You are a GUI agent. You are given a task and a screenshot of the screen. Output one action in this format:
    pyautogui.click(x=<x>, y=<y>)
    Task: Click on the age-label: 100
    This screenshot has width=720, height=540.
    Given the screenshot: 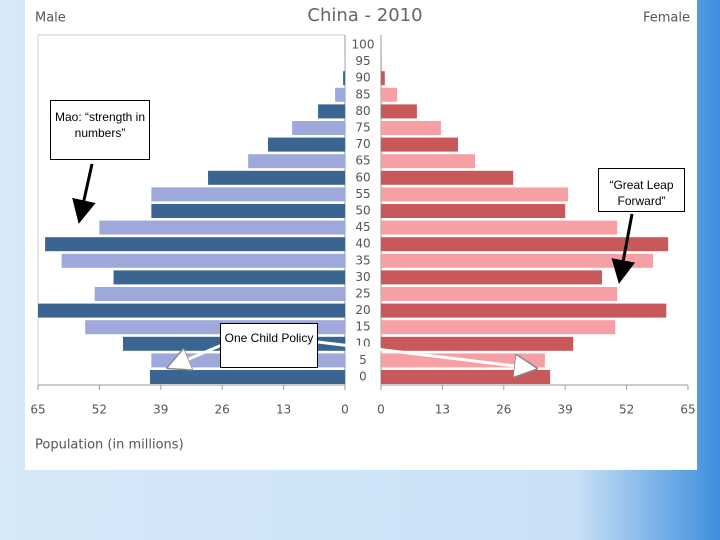 What is the action you would take?
    pyautogui.click(x=363, y=45)
    